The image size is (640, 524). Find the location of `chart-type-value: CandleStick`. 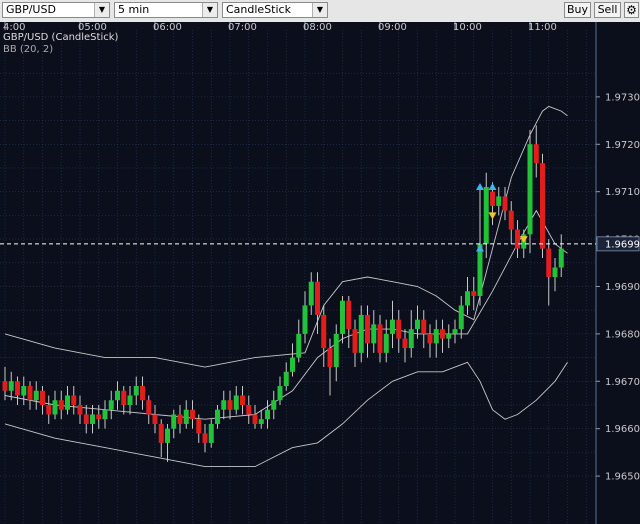

chart-type-value: CandleStick is located at coordinates (258, 9).